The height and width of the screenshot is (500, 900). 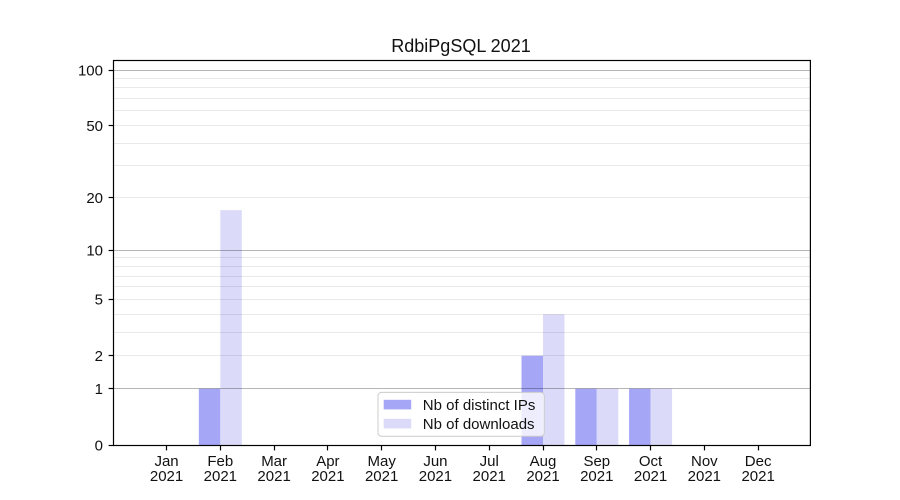 I want to click on svg-text: 5, so click(x=99, y=300).